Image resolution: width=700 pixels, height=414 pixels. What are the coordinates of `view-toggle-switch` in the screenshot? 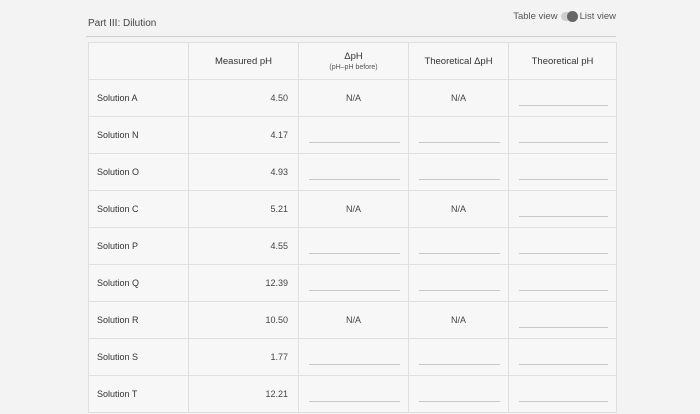 It's located at (569, 16).